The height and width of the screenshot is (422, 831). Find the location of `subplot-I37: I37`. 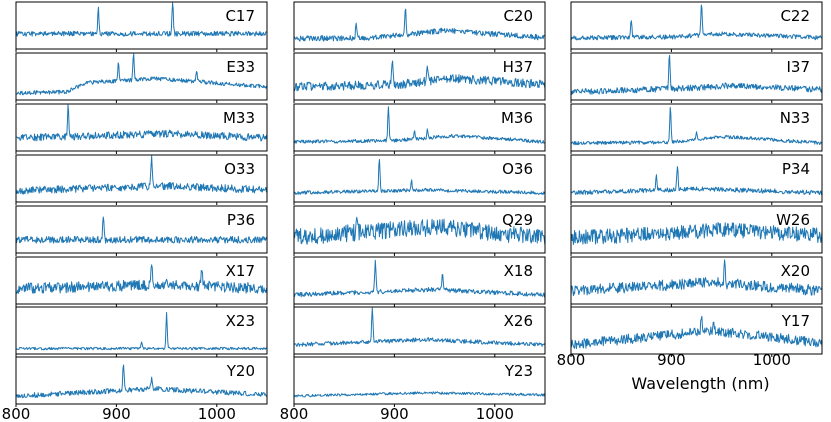

subplot-I37: I37 is located at coordinates (696, 77).